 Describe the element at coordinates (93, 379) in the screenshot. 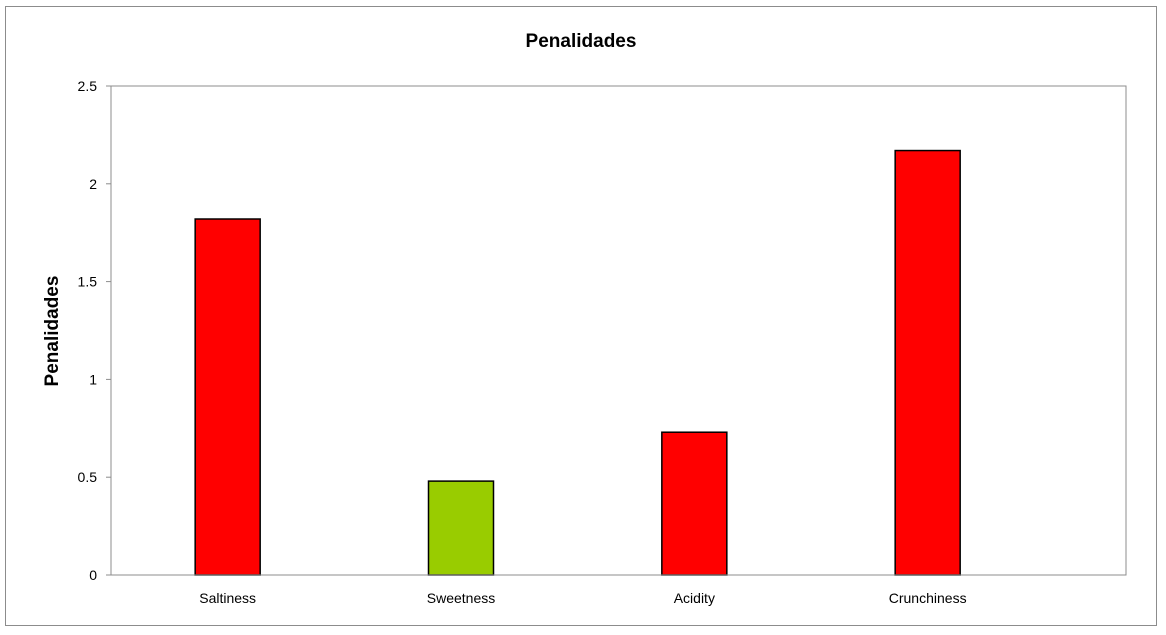

I see `y-tick-label: 1` at that location.